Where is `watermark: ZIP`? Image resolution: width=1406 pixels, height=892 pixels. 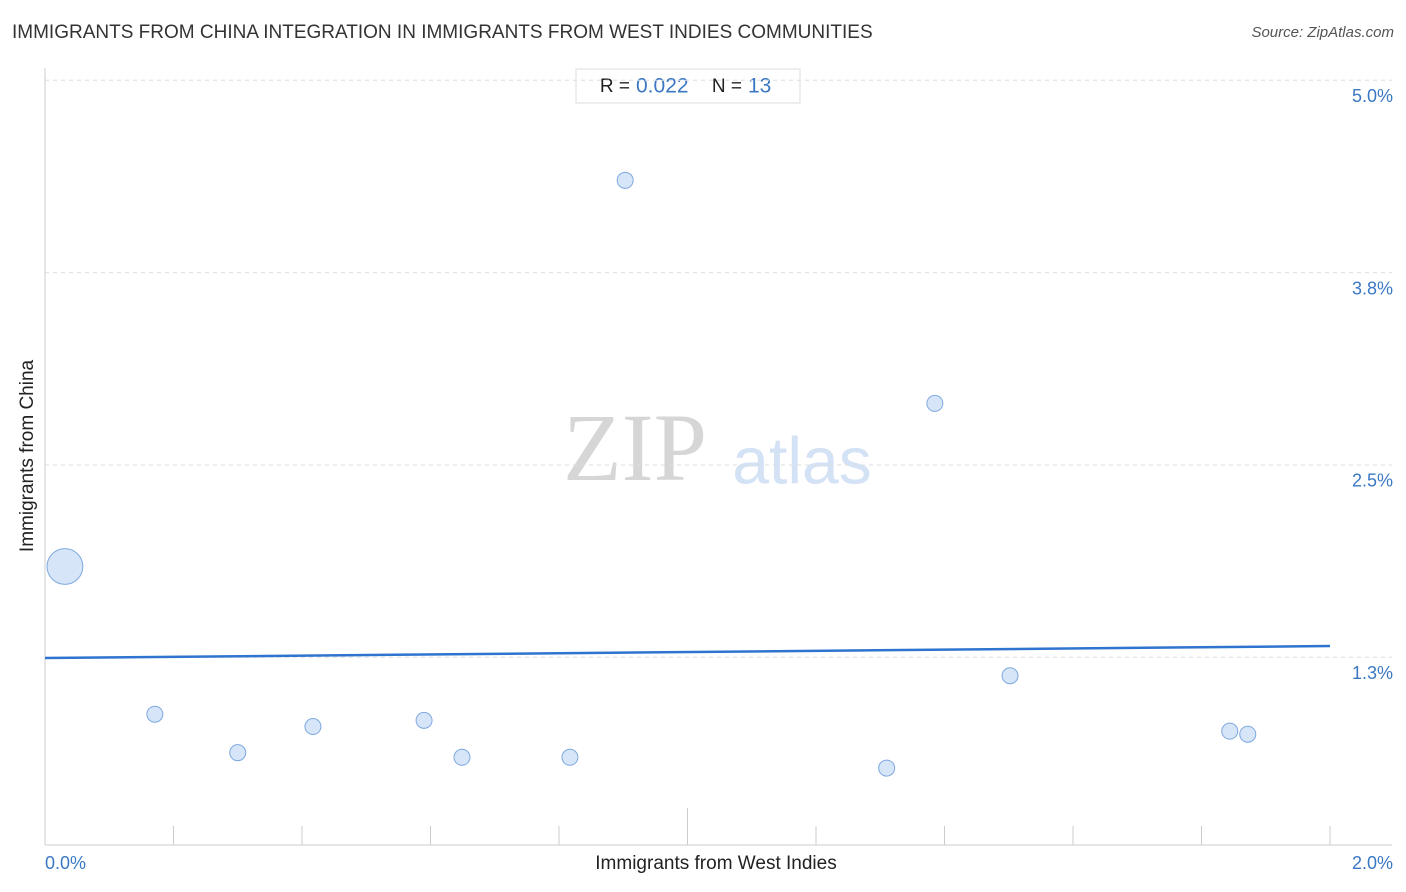 watermark: ZIP is located at coordinates (635, 447).